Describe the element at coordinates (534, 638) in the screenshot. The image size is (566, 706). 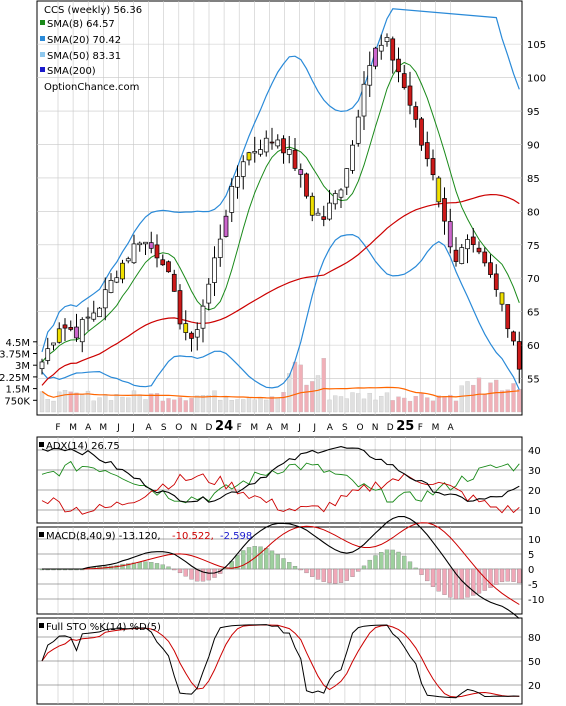
I see `sto-tick-label: 80` at that location.